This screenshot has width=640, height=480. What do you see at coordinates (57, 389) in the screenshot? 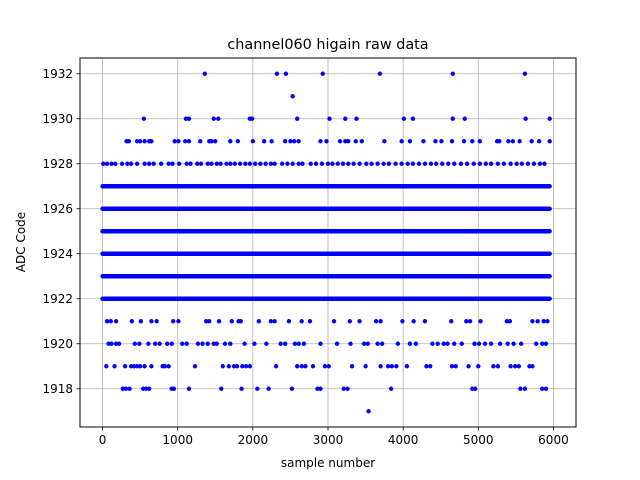
I see `y-tick-label: 1918` at bounding box center [57, 389].